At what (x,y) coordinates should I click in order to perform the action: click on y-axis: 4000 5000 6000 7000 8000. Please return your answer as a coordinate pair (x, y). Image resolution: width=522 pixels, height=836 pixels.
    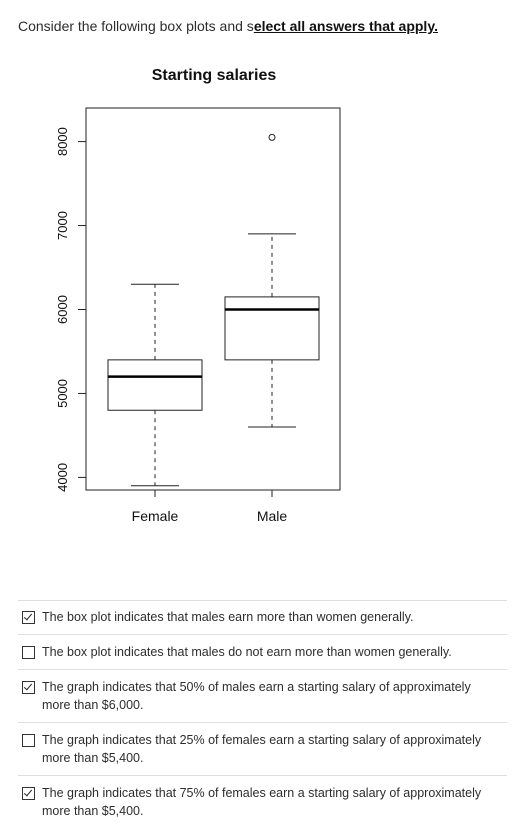
    Looking at the image, I should click on (70, 309).